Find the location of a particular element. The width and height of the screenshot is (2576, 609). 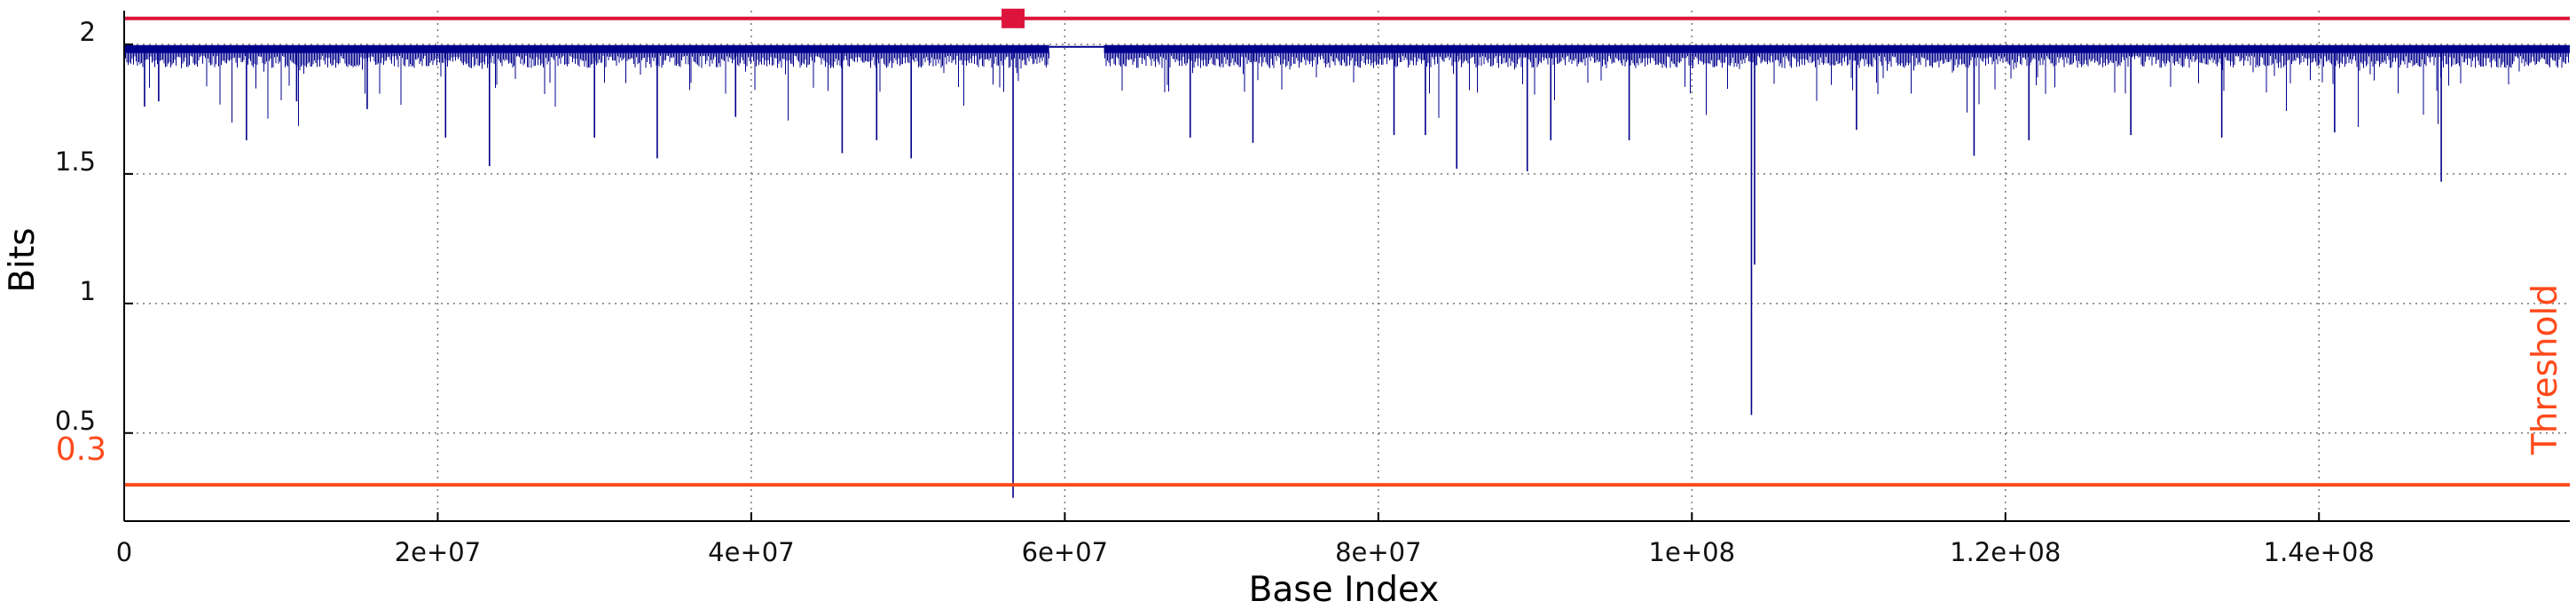

marker-square is located at coordinates (1013, 18).